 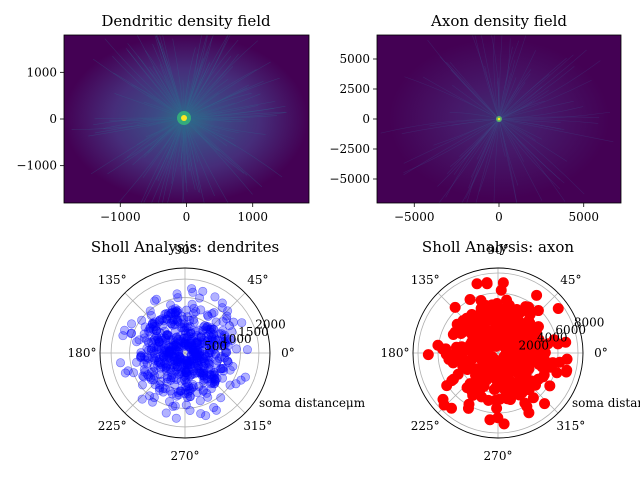 I want to click on panel-title: Sholl Analysis: axon, so click(x=498, y=247).